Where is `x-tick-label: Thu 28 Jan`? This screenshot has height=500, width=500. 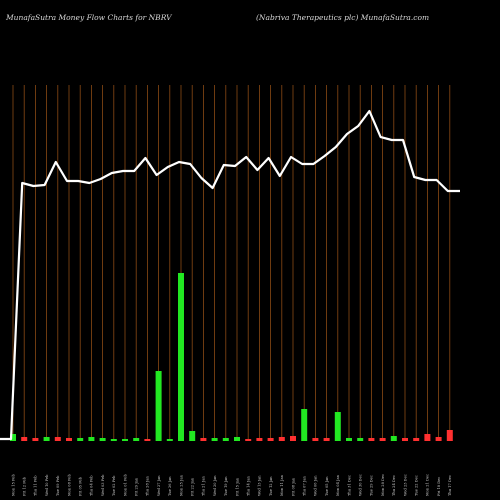
x-tick-label: Thu 28 Jan is located at coordinates (148, 486).